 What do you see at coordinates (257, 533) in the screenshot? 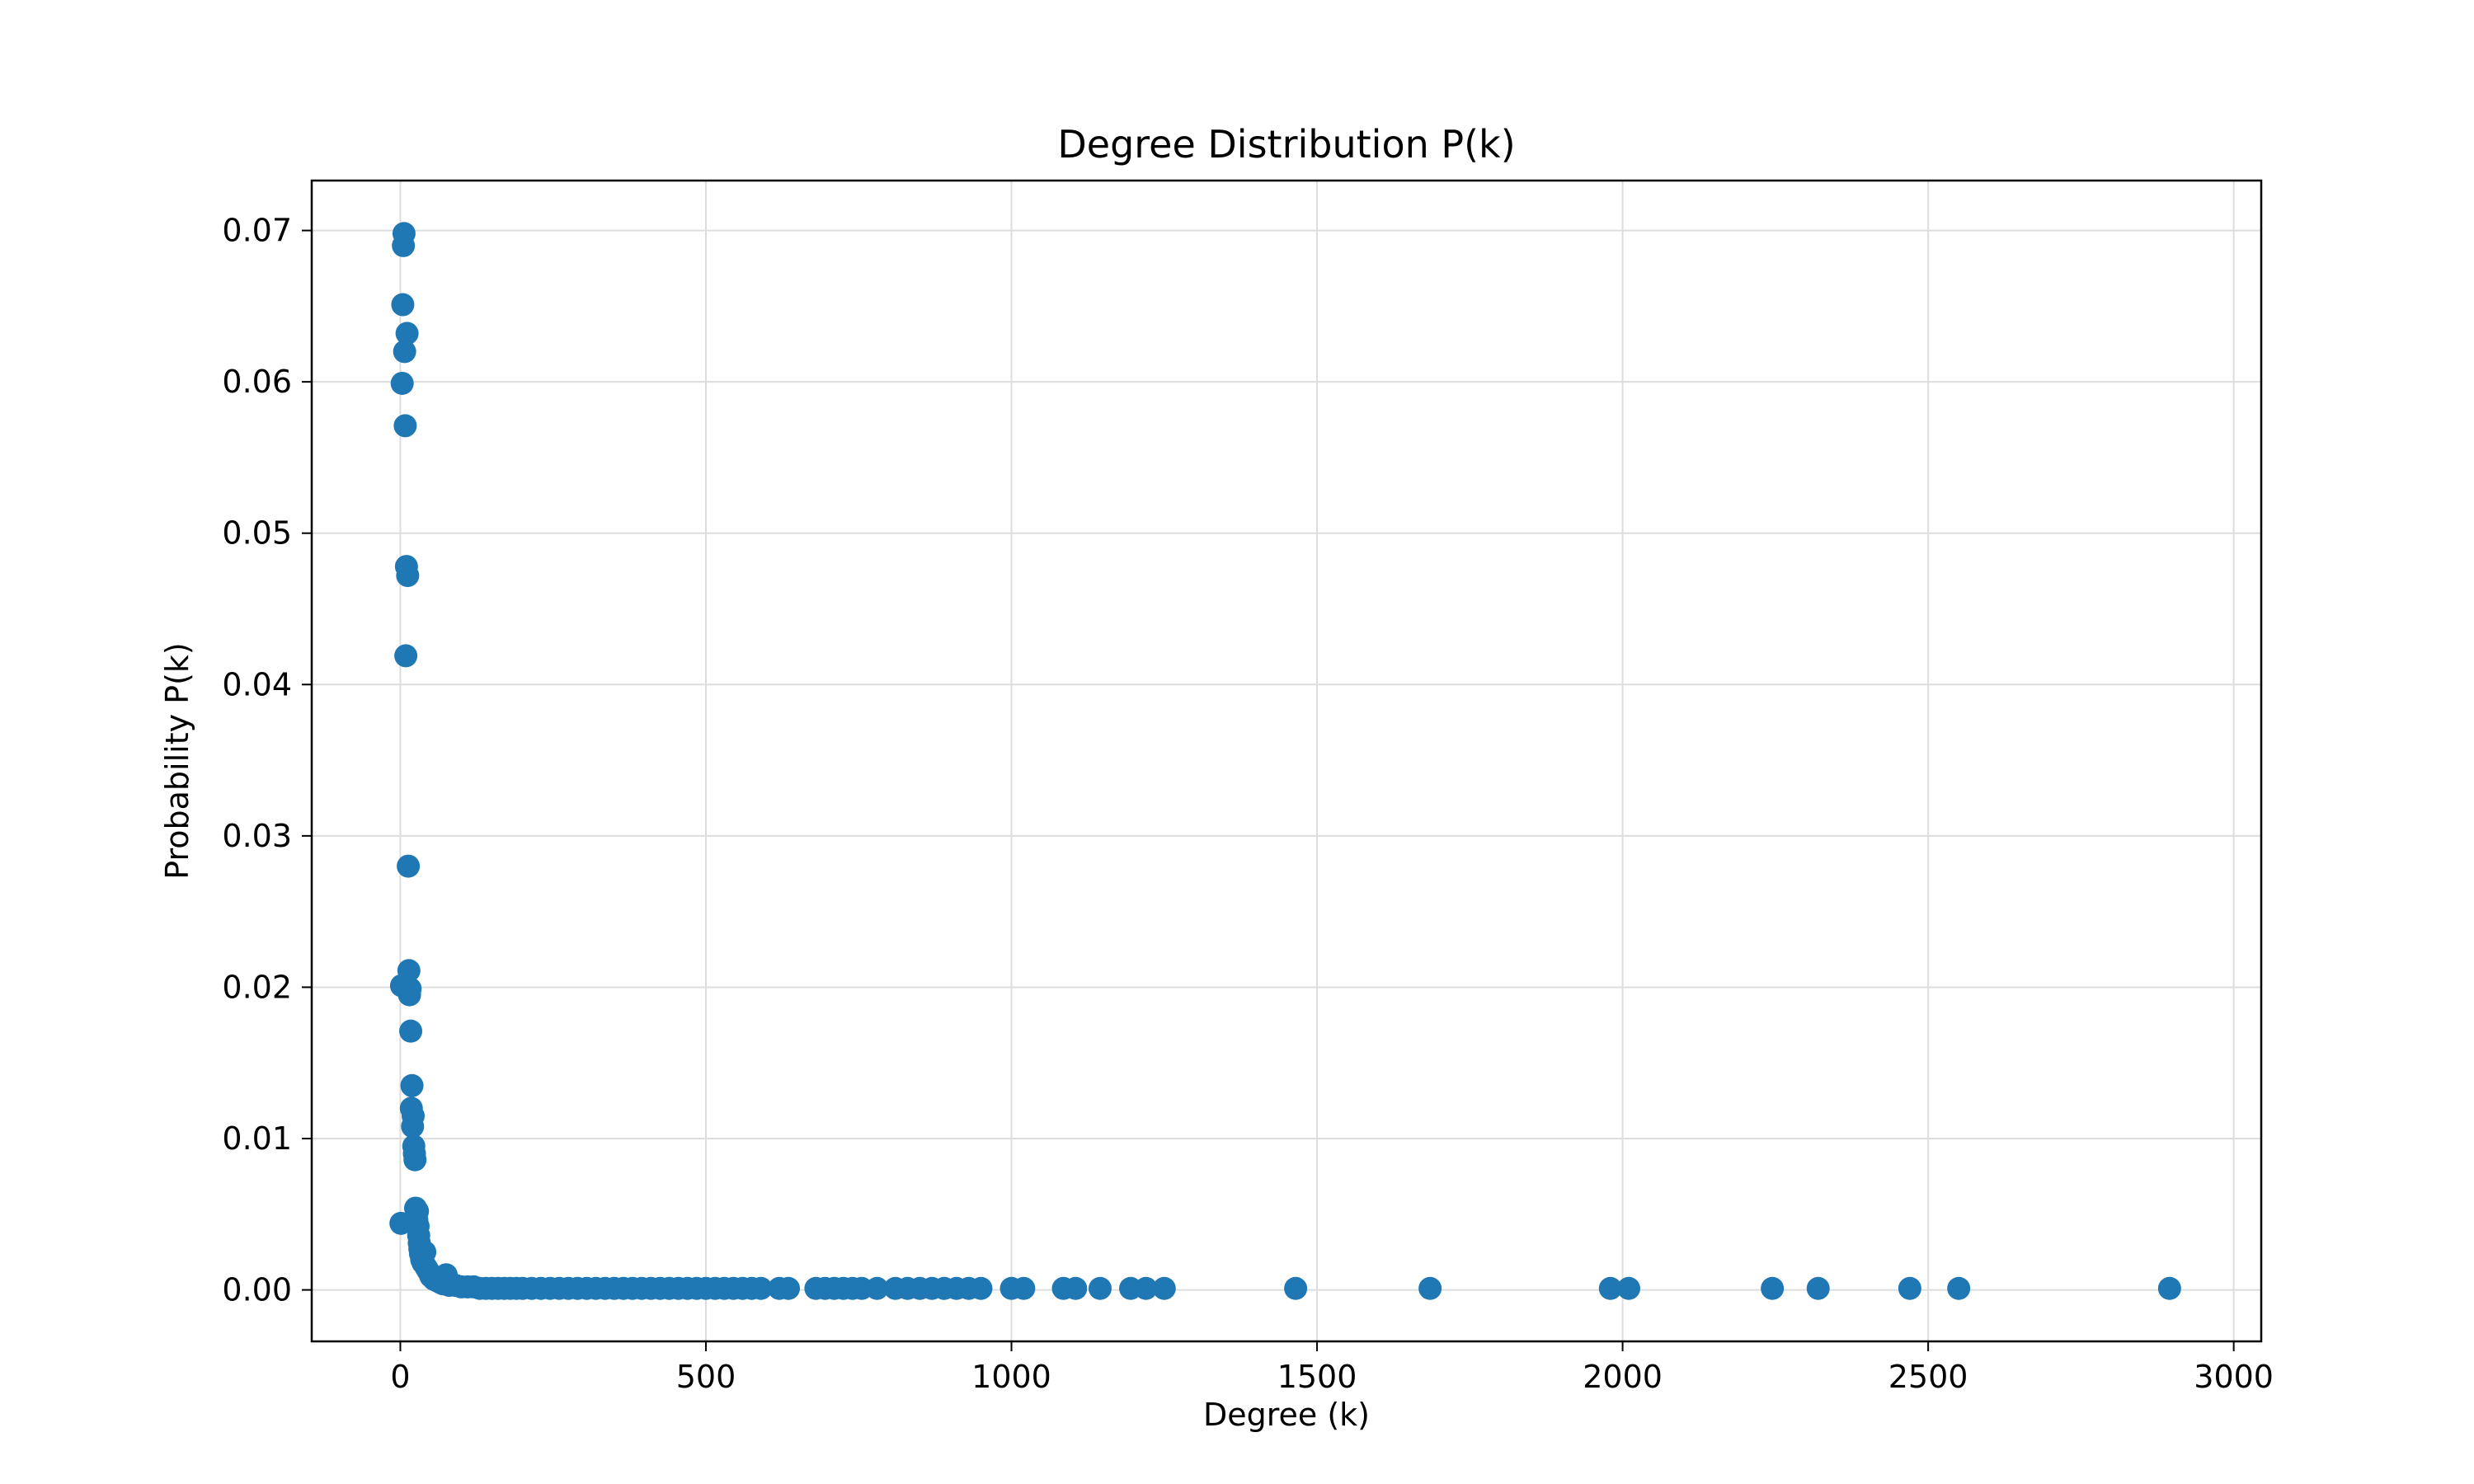
I see `y-tick-label: 0.05` at bounding box center [257, 533].